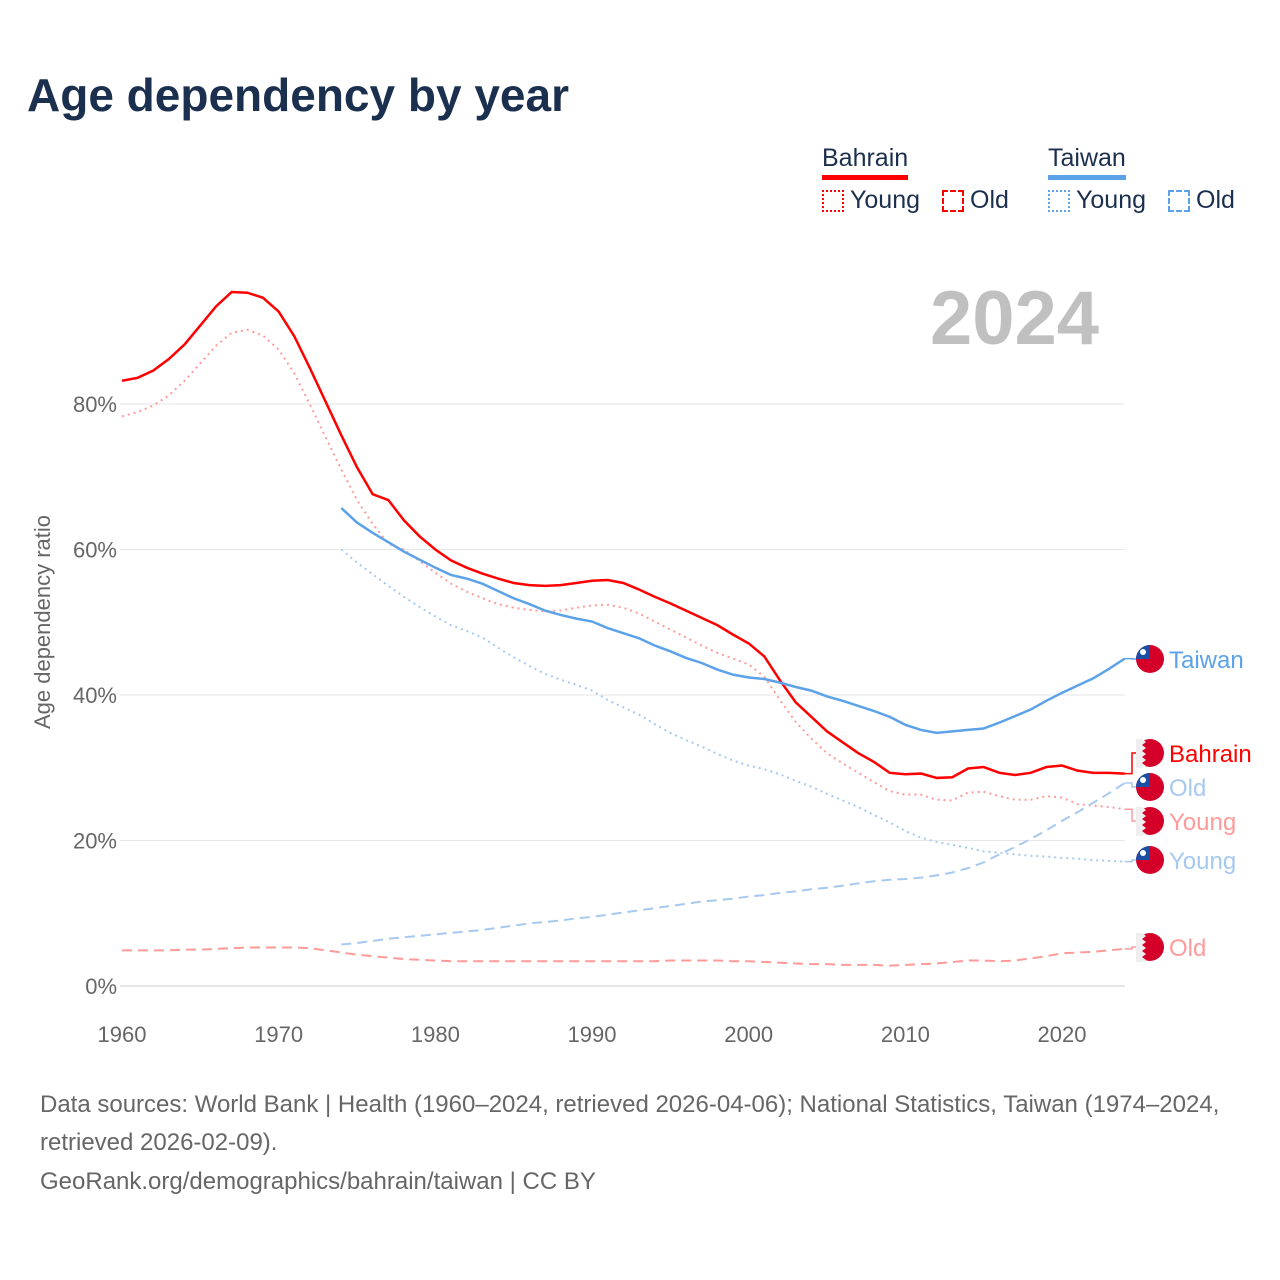  I want to click on x-tick-label: 1970, so click(278, 1034).